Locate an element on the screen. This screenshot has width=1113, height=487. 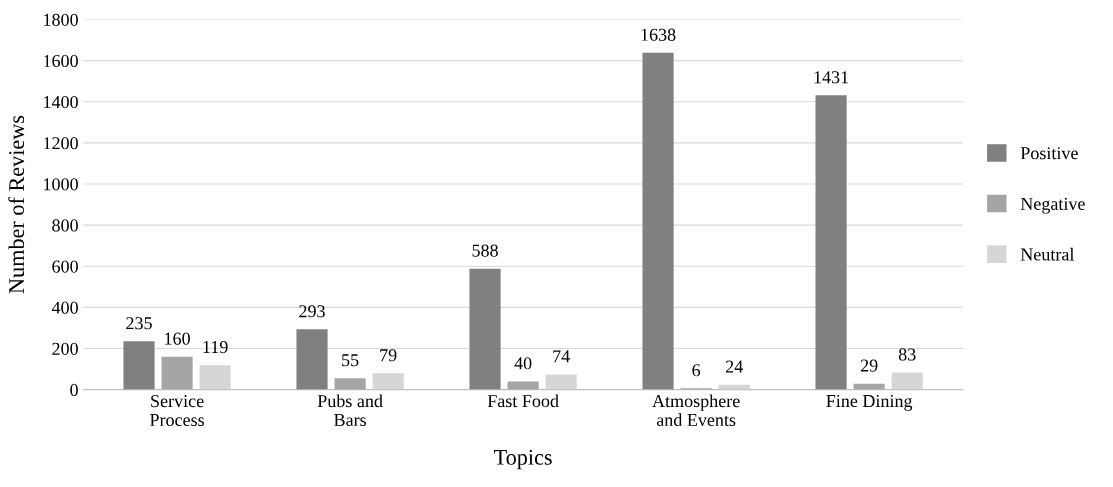
data-label: 6 is located at coordinates (696, 370).